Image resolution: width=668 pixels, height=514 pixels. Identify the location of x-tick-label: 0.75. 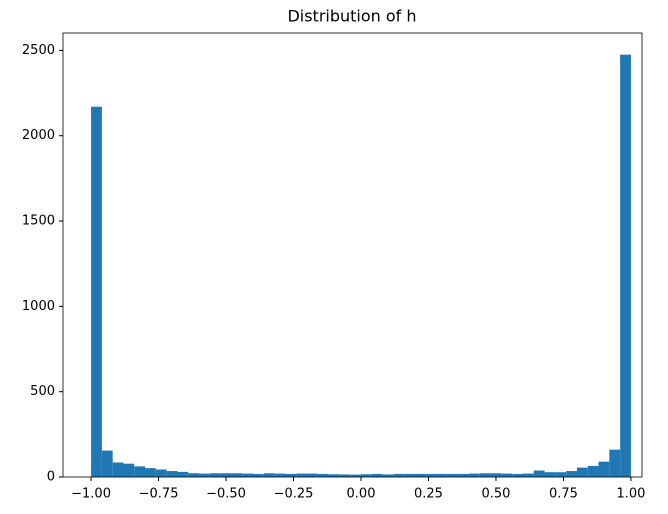
(563, 494).